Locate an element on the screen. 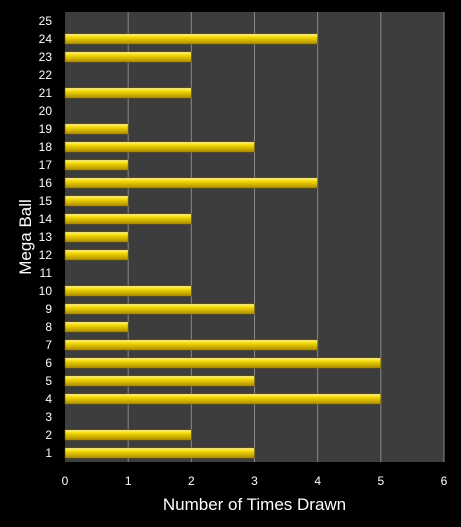 This screenshot has width=461, height=527. y-tick-label-9: 9 is located at coordinates (48, 309).